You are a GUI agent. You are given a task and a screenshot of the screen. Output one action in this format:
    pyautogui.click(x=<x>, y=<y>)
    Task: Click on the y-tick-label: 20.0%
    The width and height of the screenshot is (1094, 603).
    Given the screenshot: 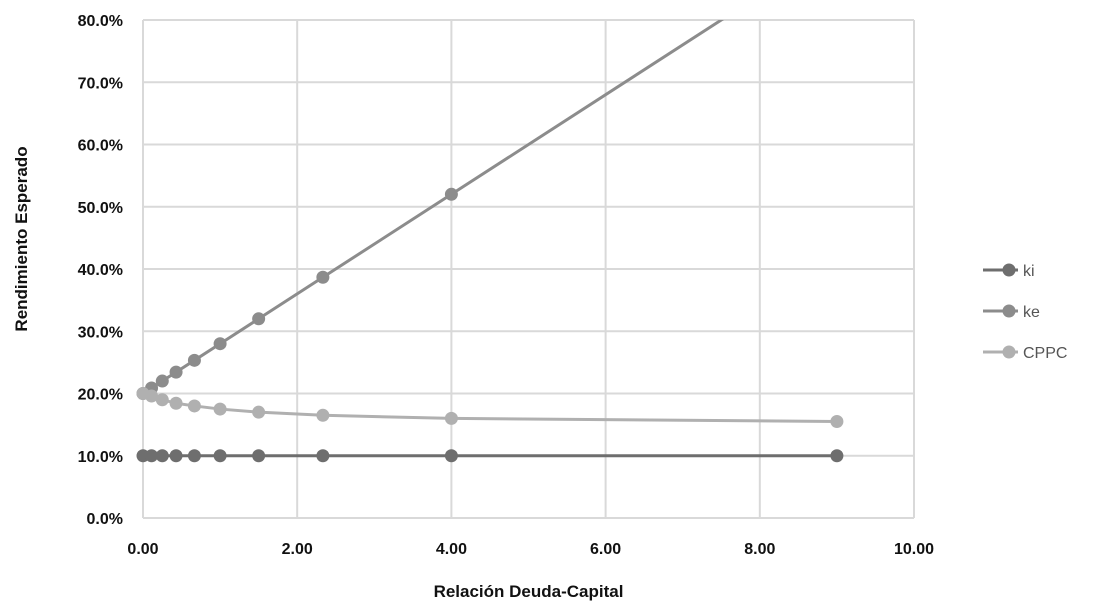 What is the action you would take?
    pyautogui.click(x=100, y=395)
    